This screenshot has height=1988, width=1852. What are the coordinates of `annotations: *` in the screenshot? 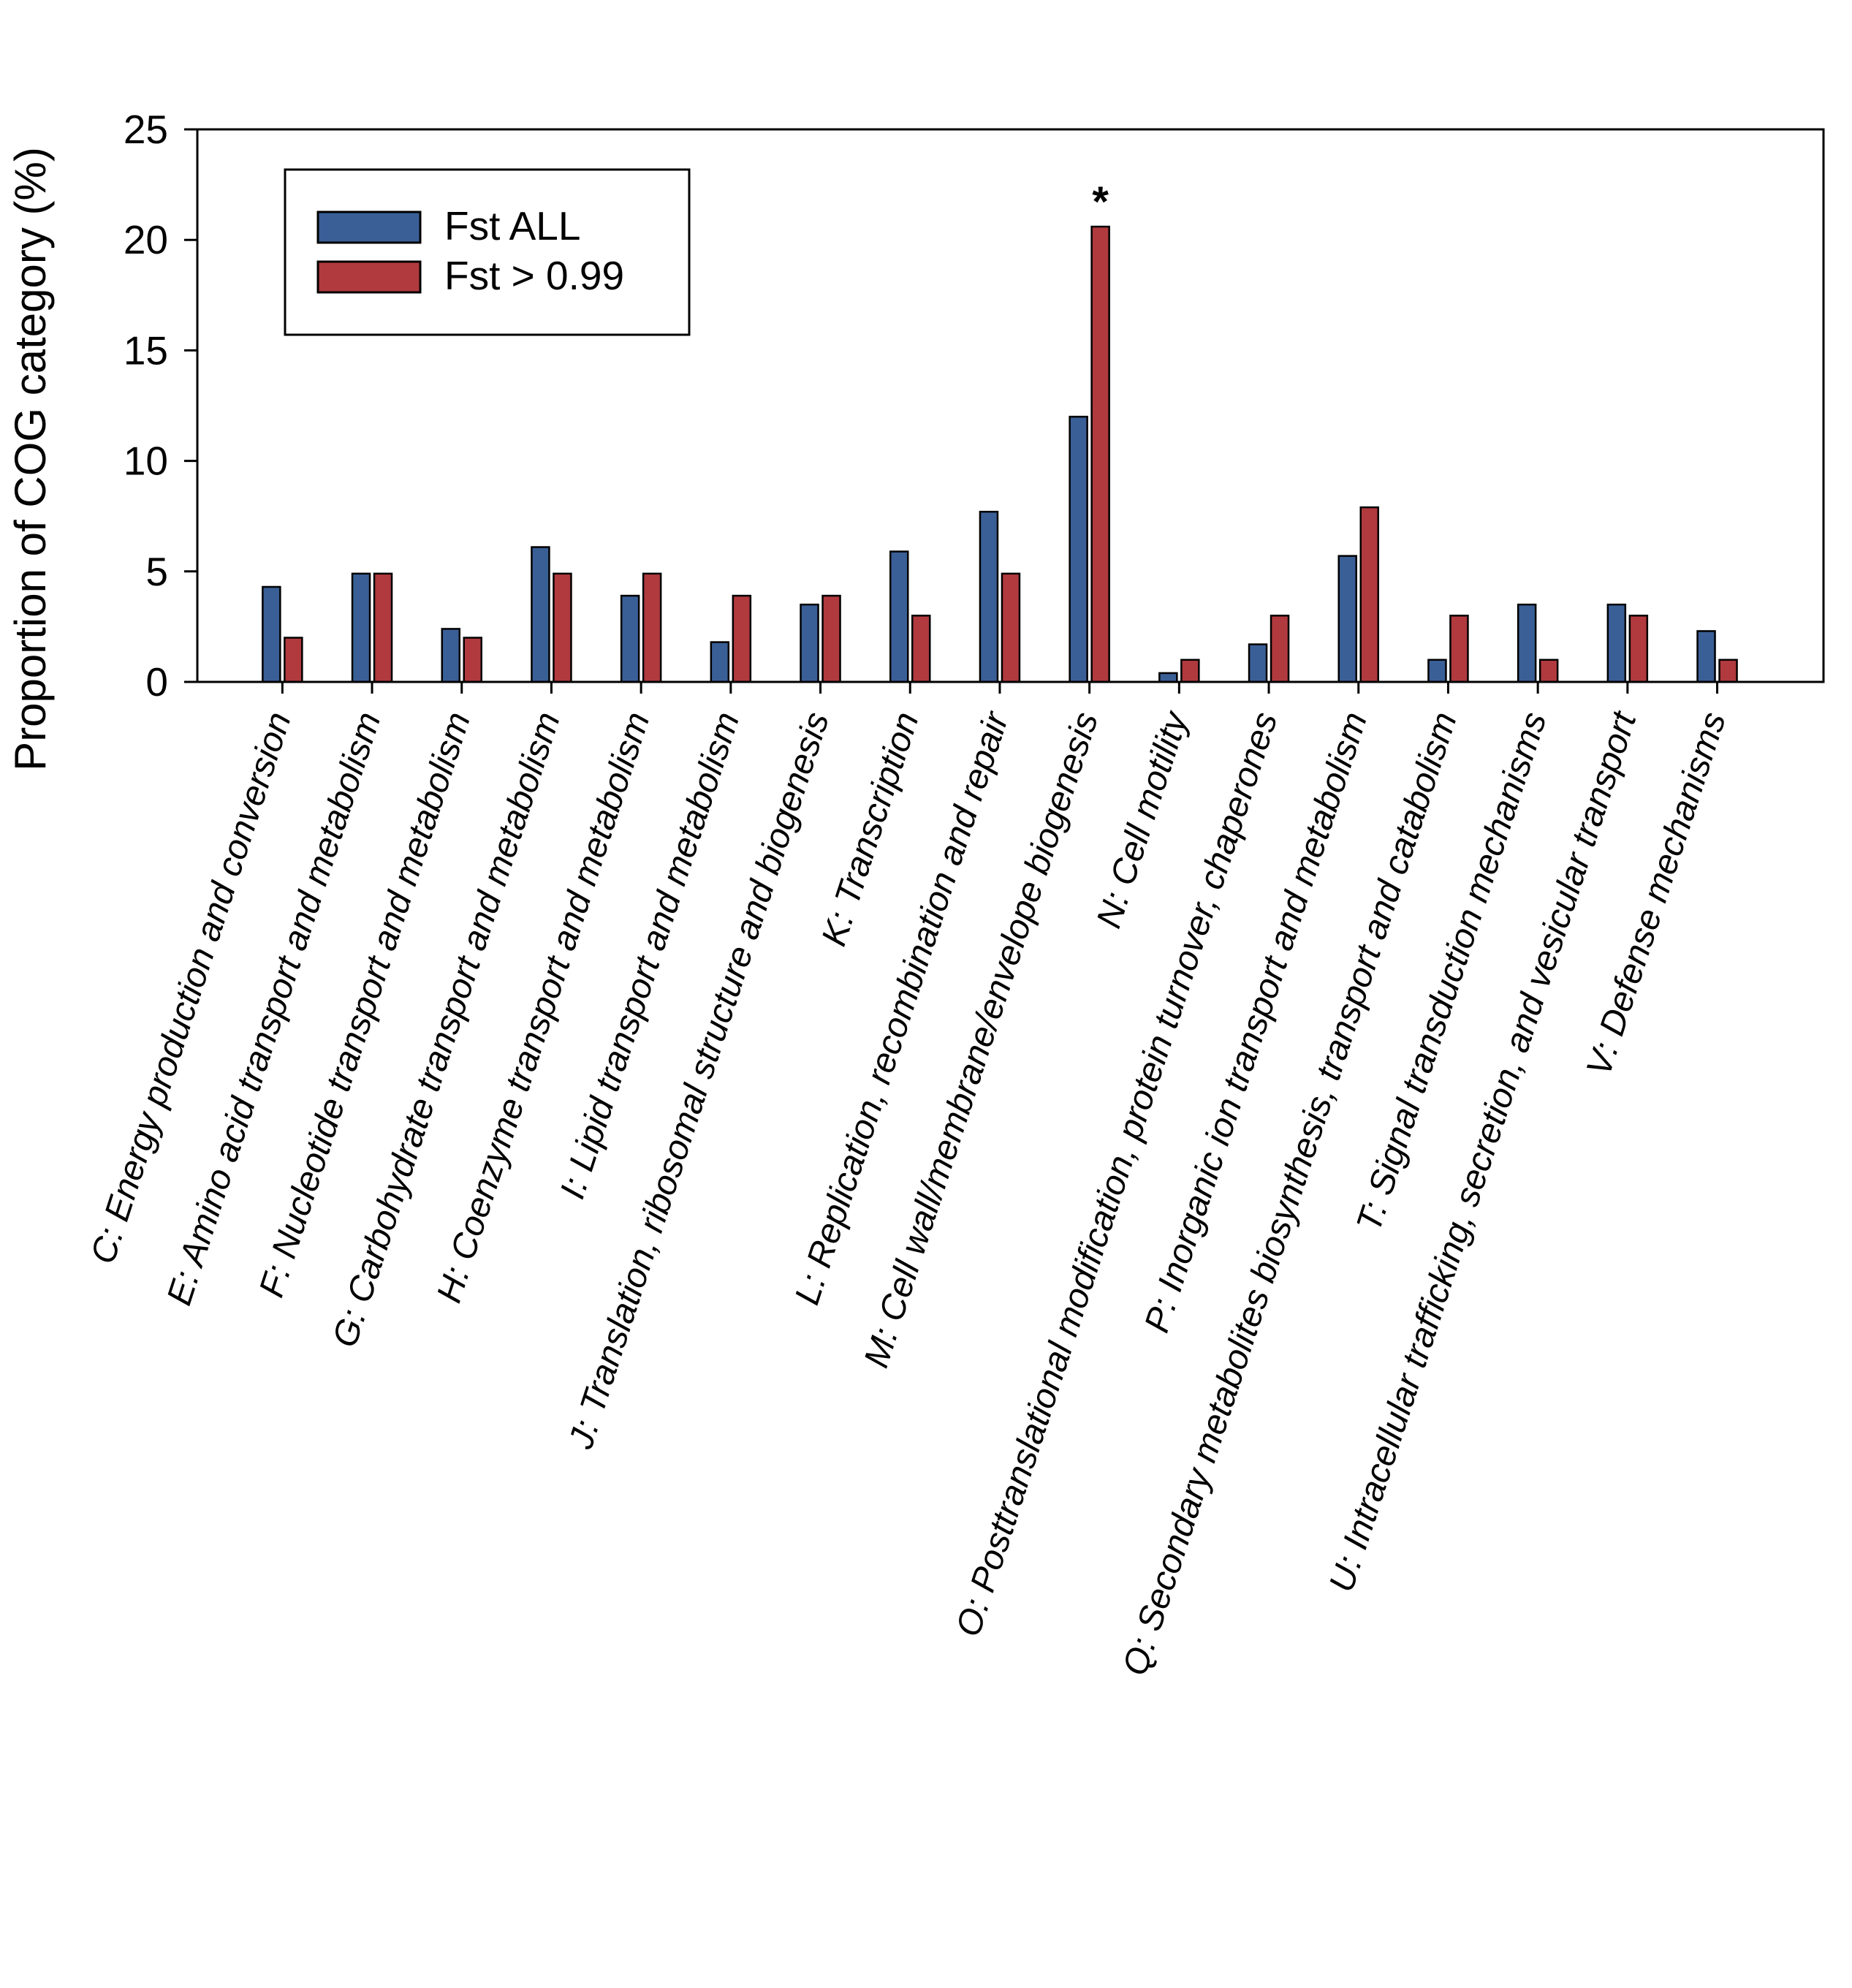 It's located at (1100, 202).